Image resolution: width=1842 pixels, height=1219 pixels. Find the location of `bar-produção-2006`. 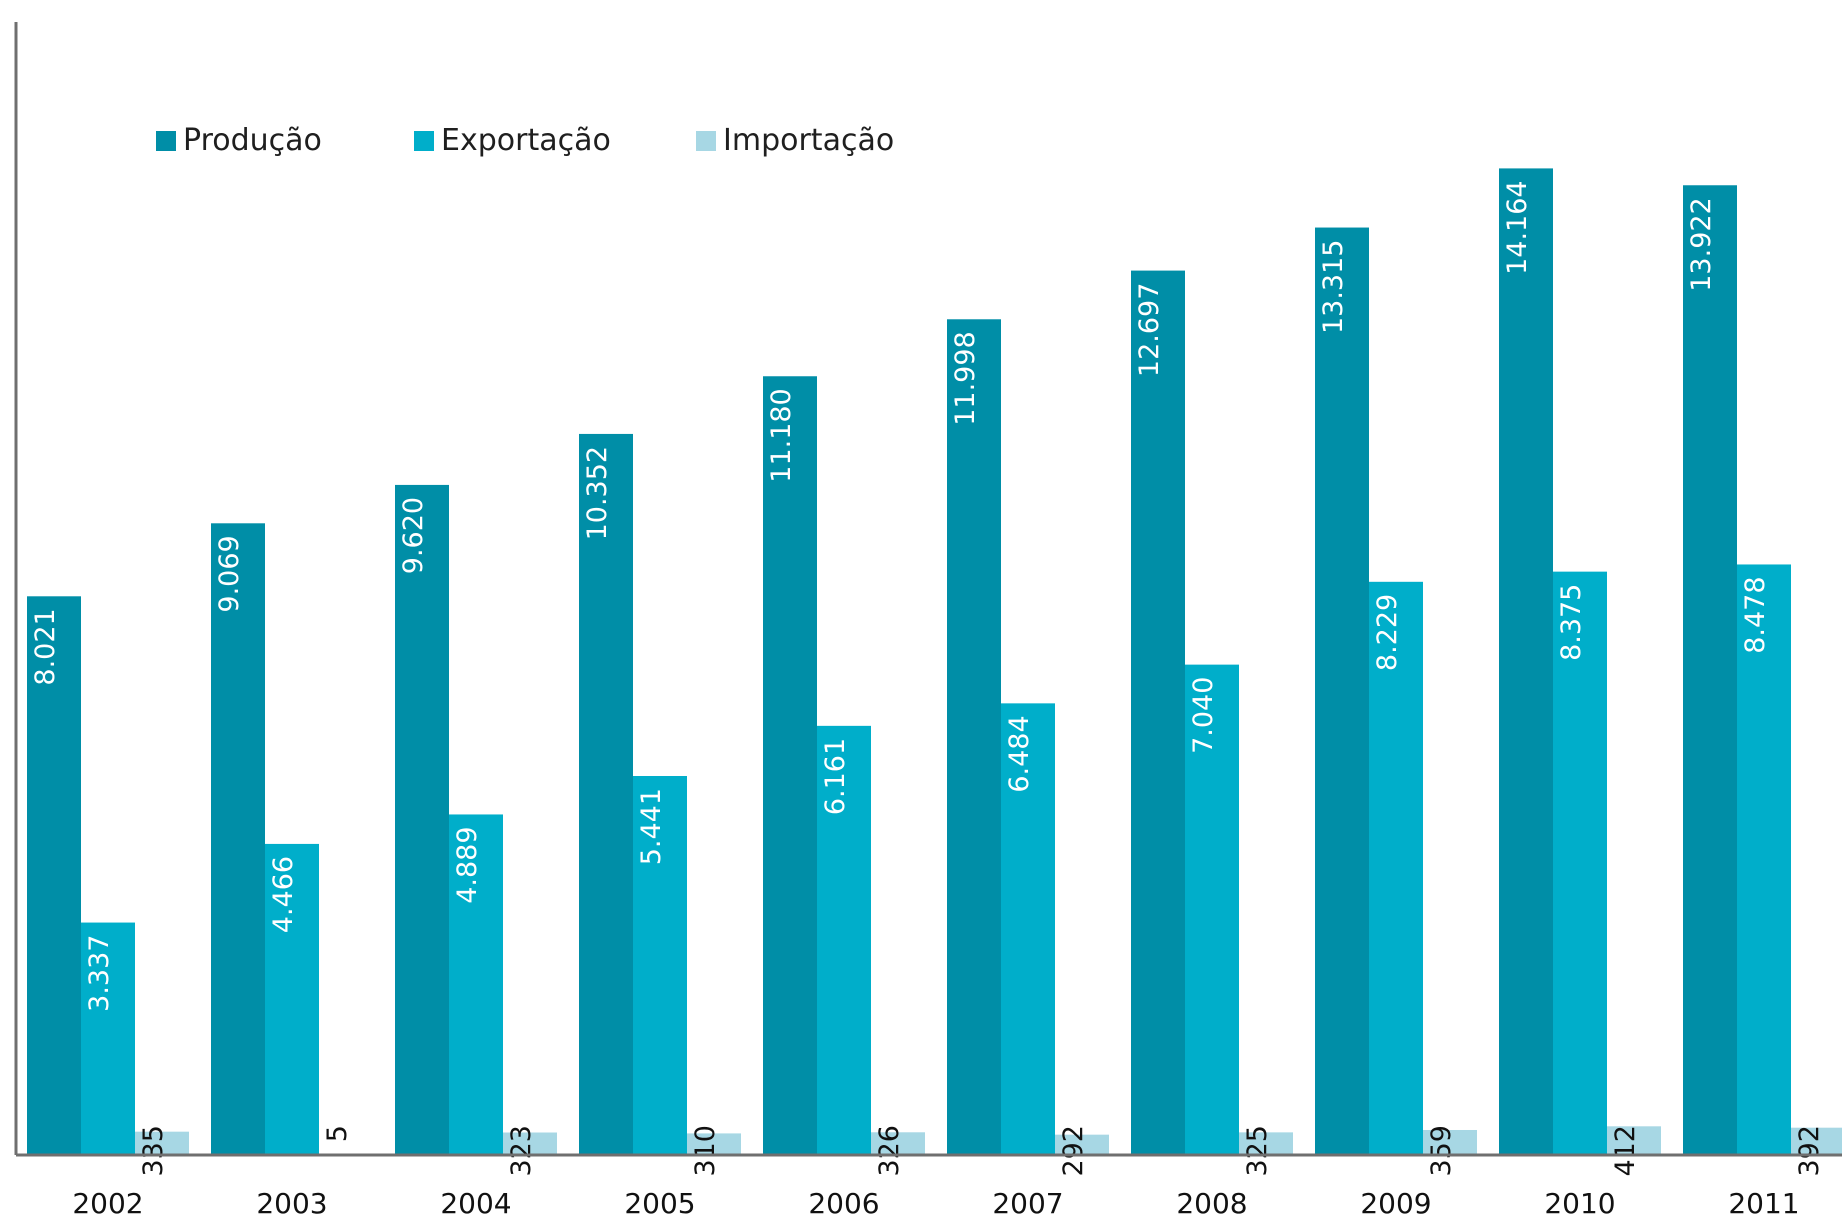

bar-produção-2006 is located at coordinates (790, 766).